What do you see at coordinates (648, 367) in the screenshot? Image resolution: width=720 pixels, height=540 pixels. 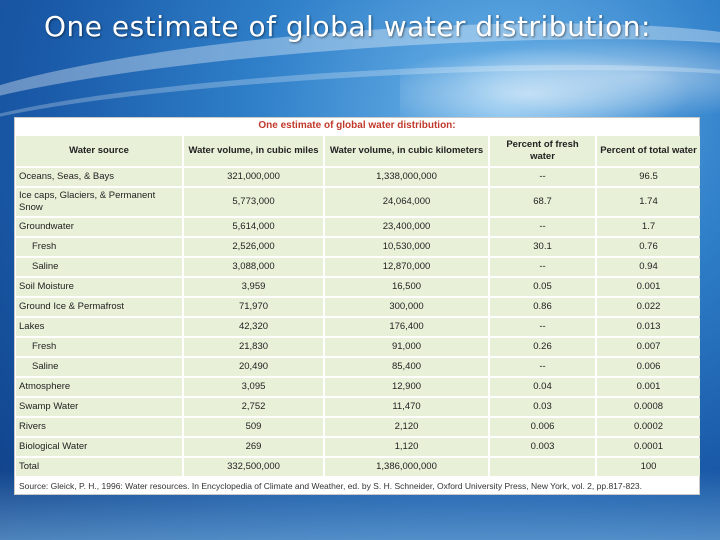 I see `percent-total-cell: 0.006` at bounding box center [648, 367].